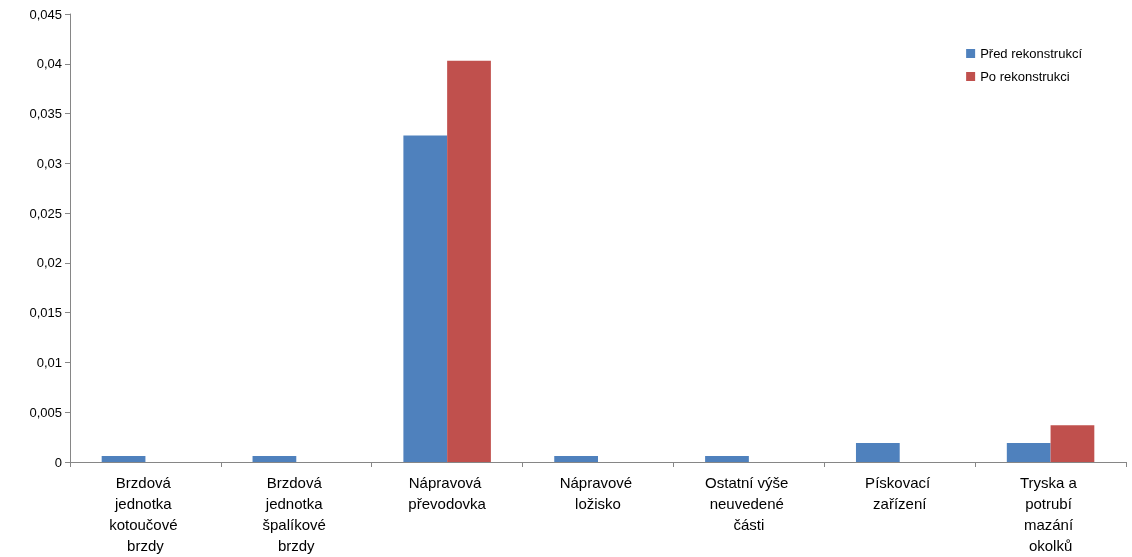  Describe the element at coordinates (45, 114) in the screenshot. I see `y-tick-label: 0,035` at that location.